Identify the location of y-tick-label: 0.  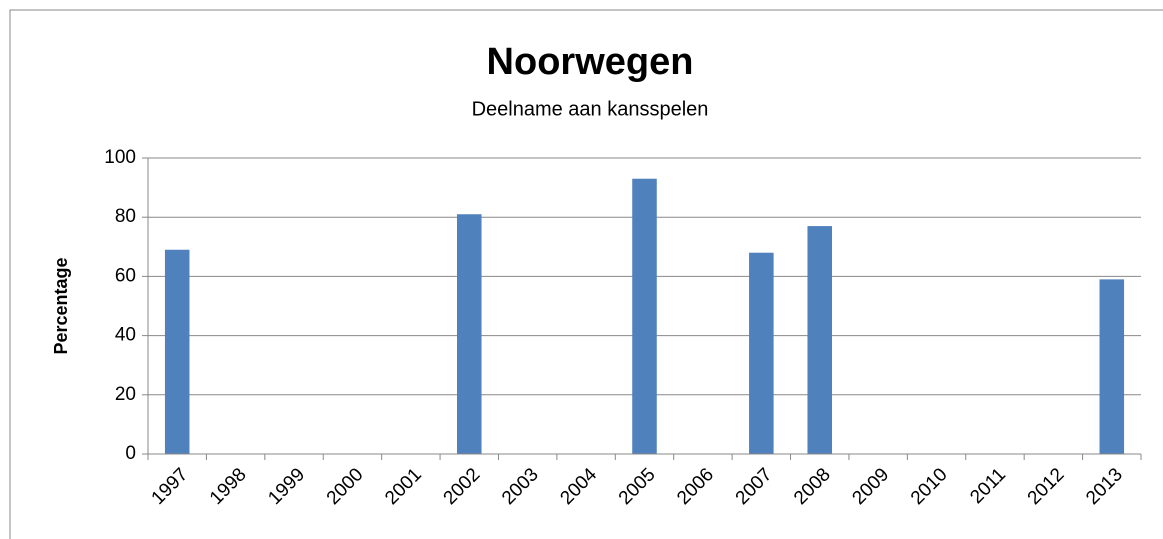
(130, 453).